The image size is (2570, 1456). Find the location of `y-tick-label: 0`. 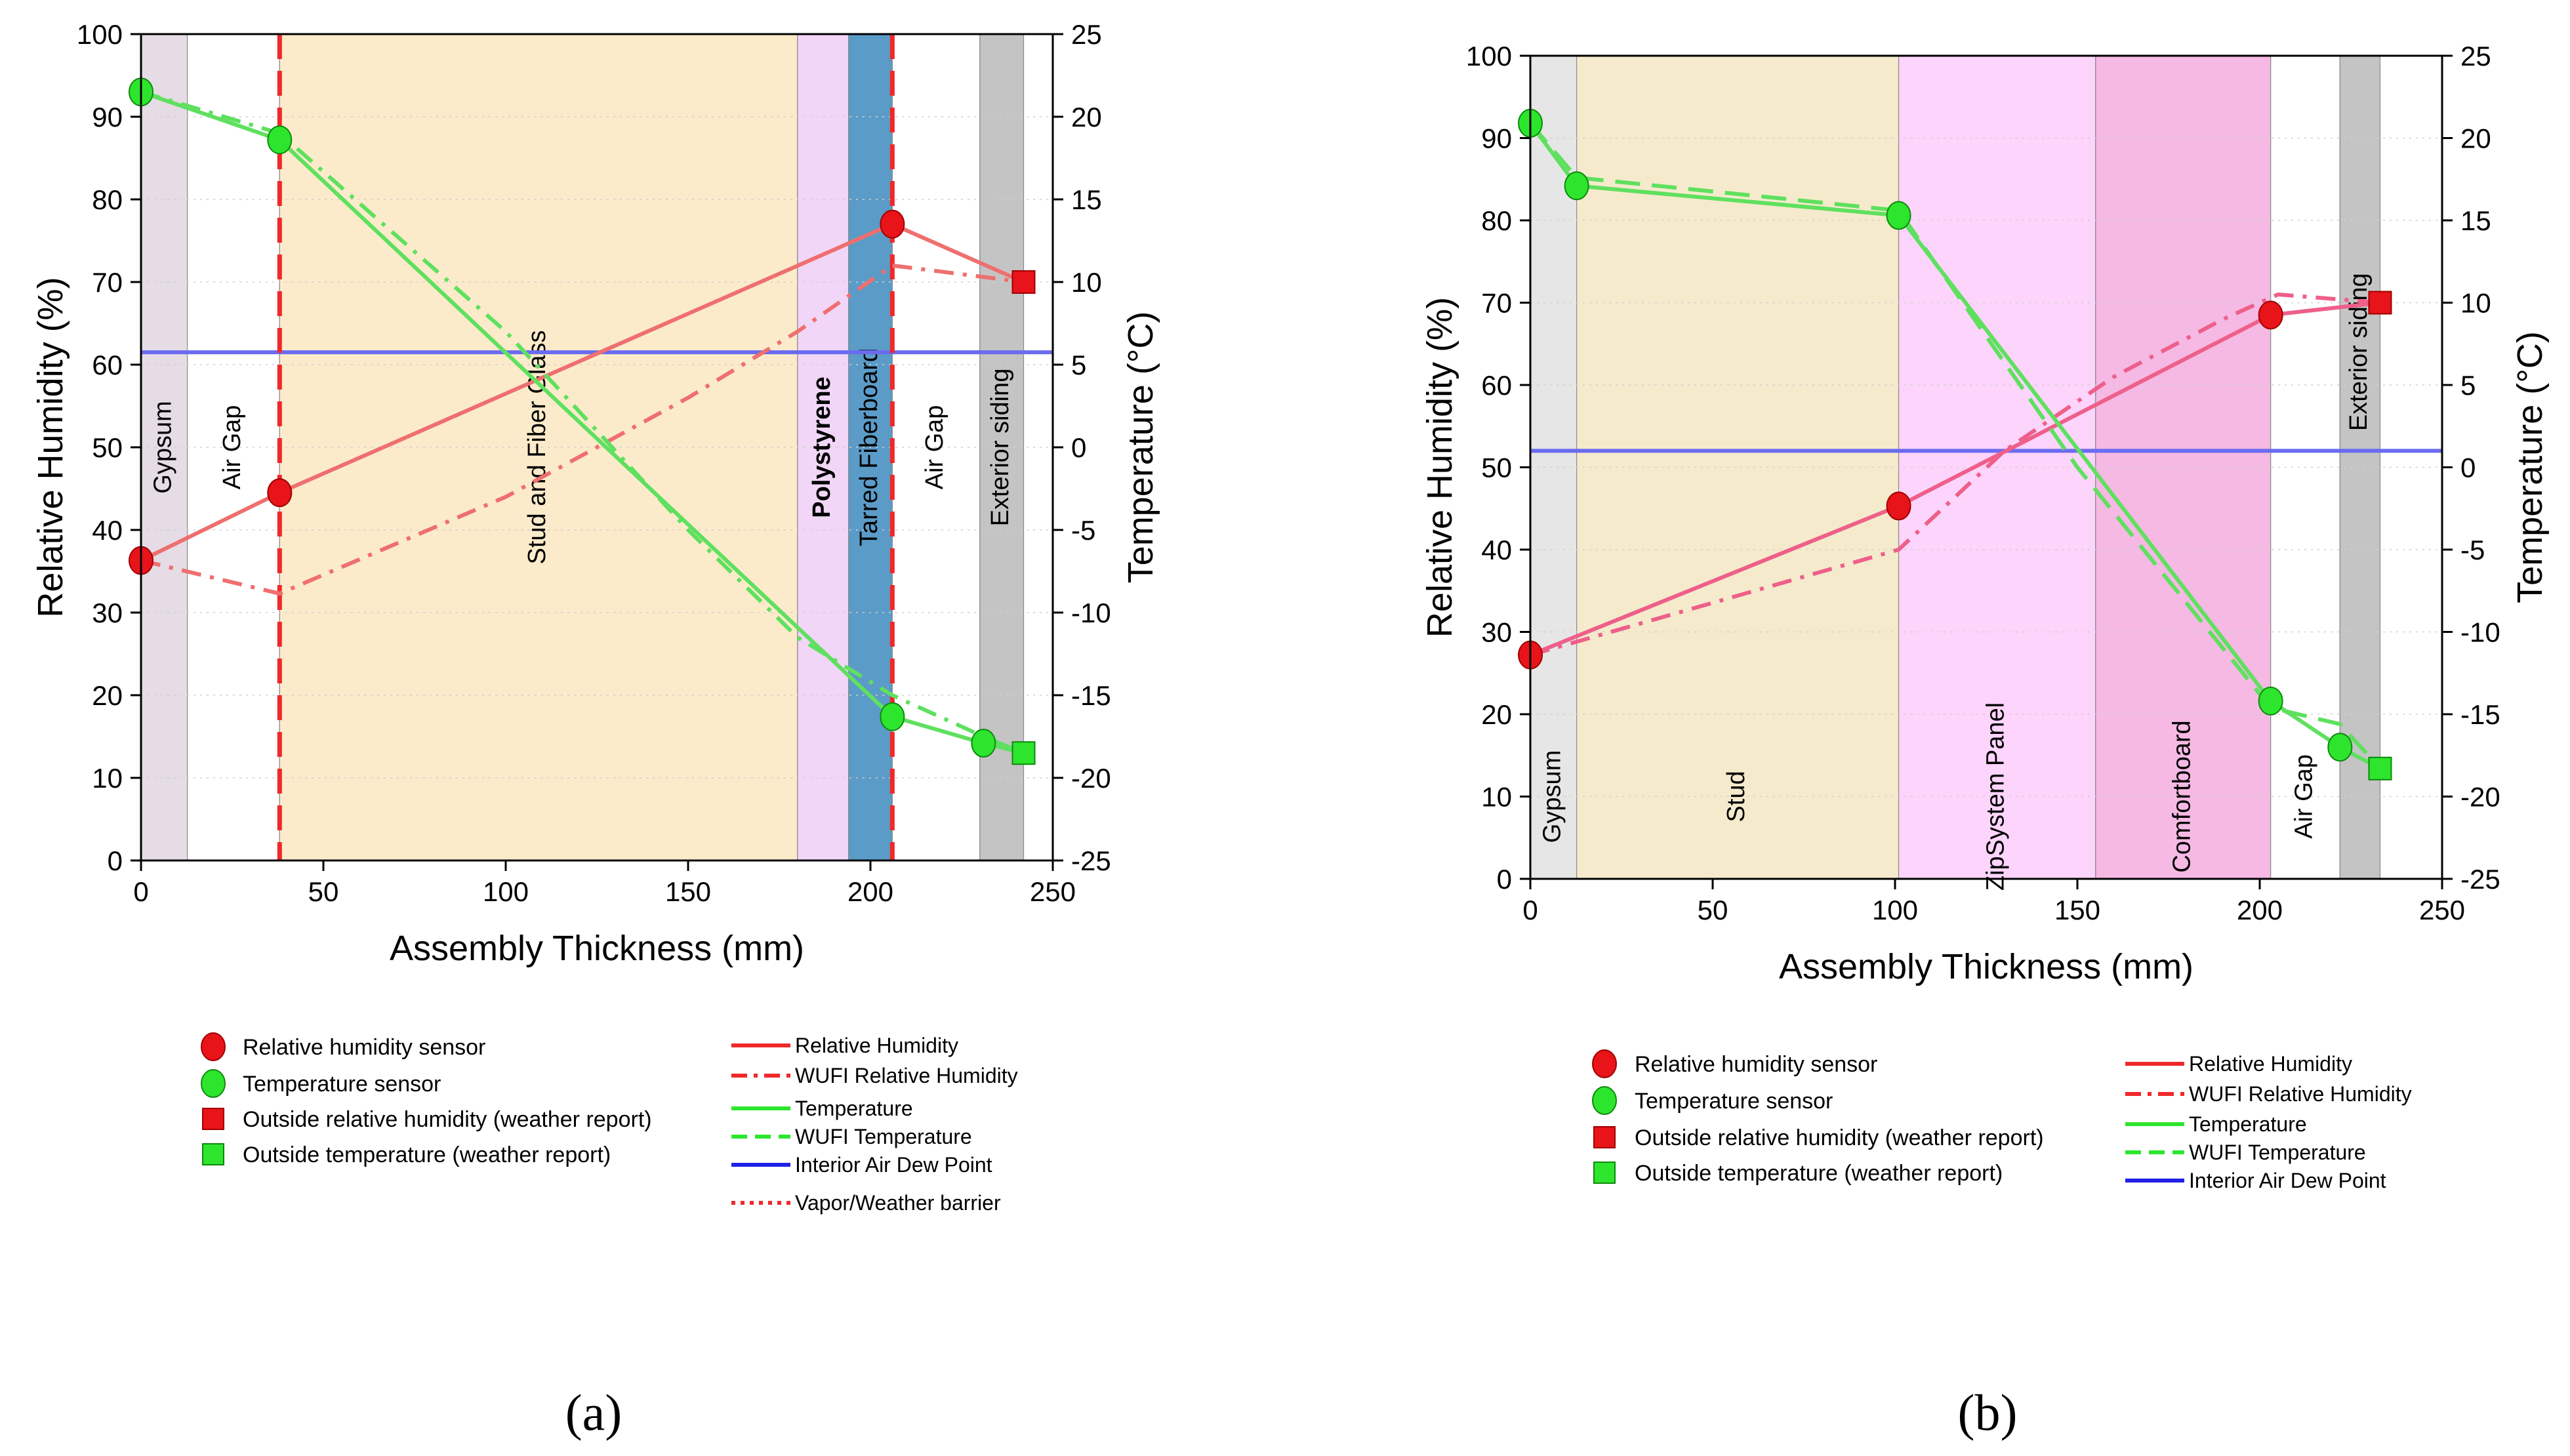

y-tick-label: 0 is located at coordinates (115, 860).